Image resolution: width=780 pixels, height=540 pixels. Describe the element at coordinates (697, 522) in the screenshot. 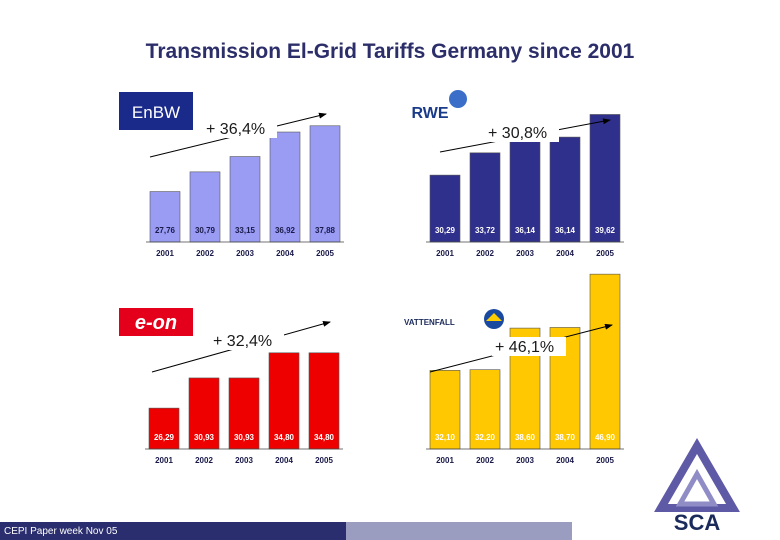

I see `sca-logo-text: SCA` at that location.